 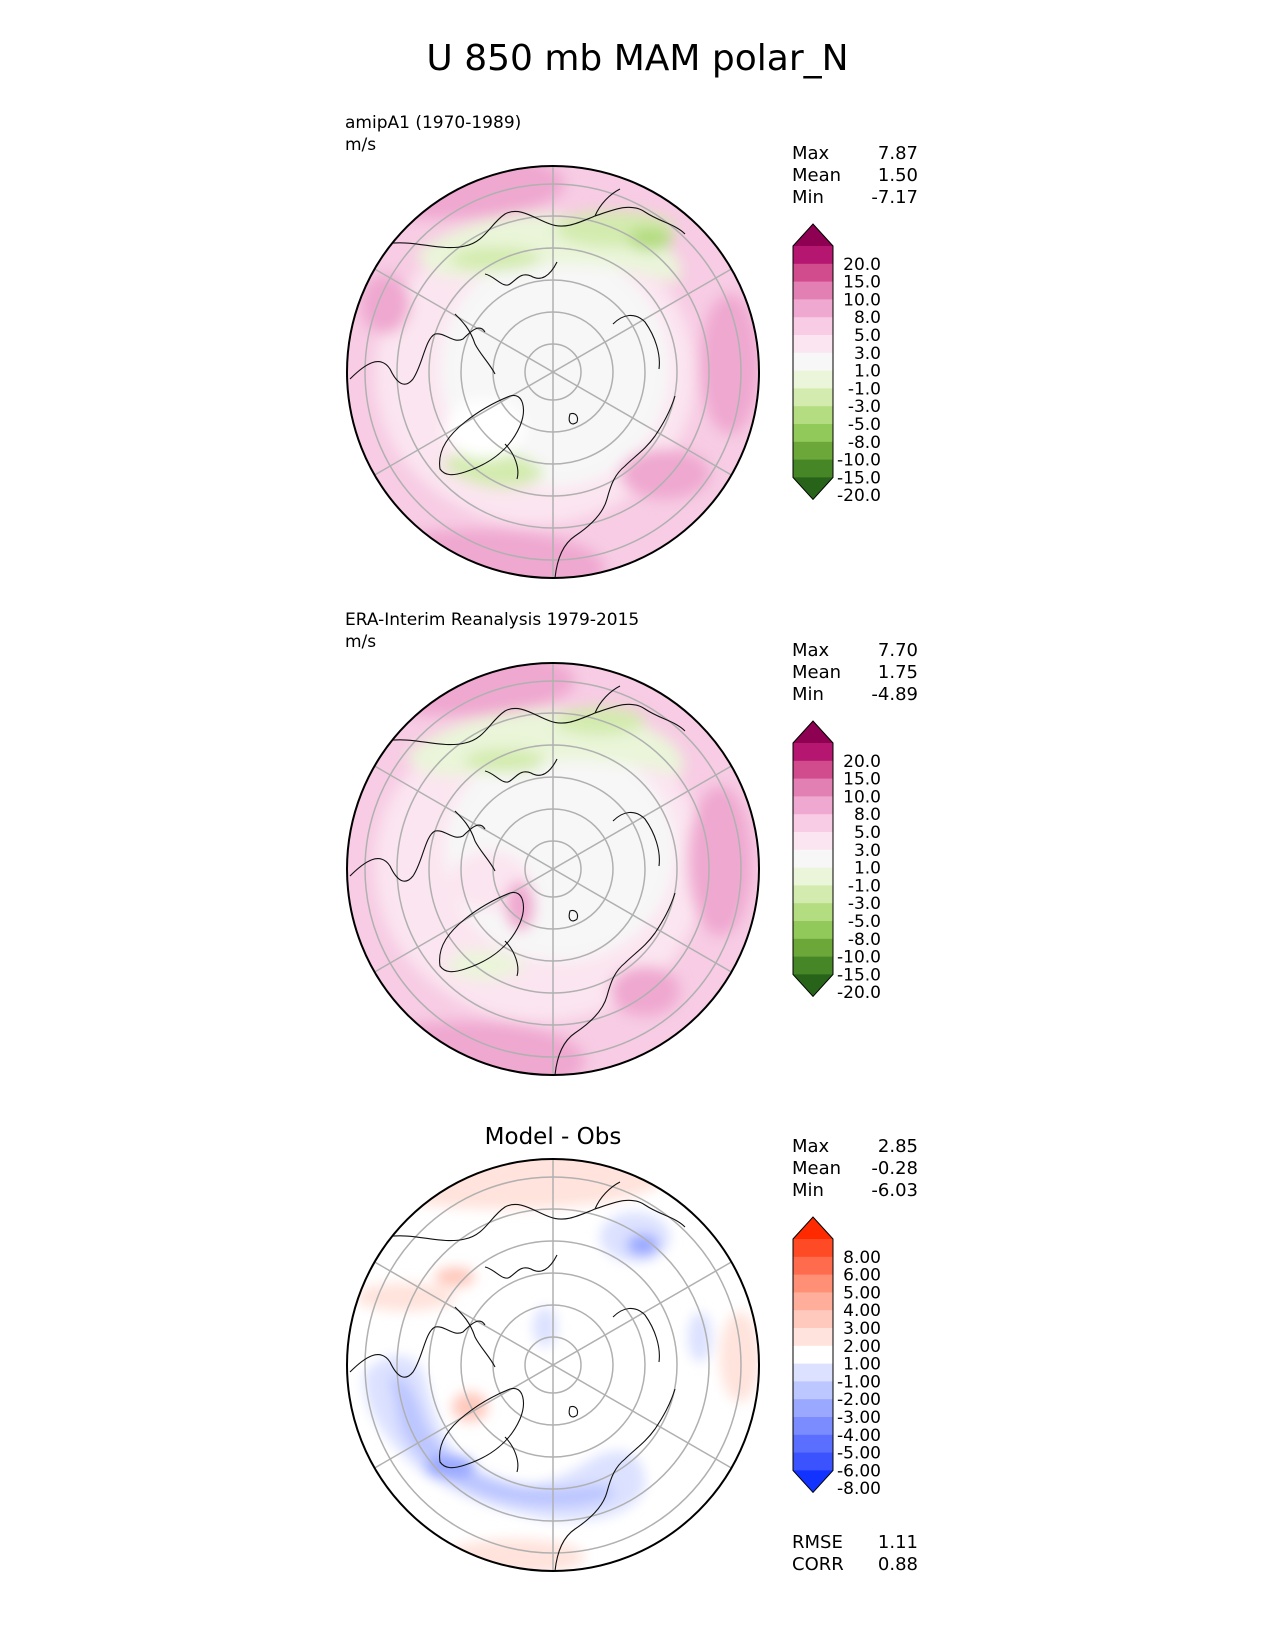 What do you see at coordinates (361, 642) in the screenshot?
I see `panel2-units: m/s` at bounding box center [361, 642].